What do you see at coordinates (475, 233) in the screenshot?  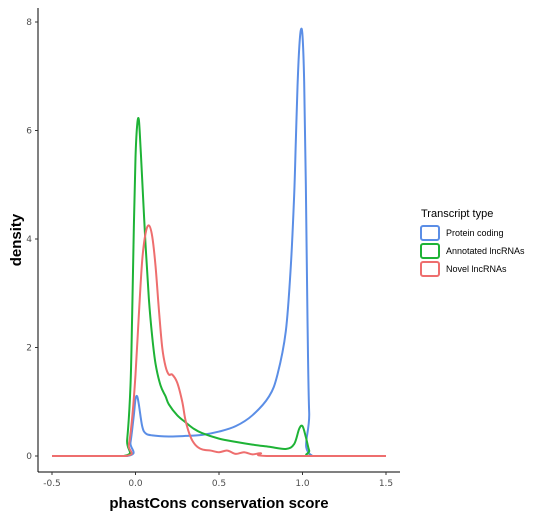 I see `legend-label-protein-coding: Protein coding` at bounding box center [475, 233].